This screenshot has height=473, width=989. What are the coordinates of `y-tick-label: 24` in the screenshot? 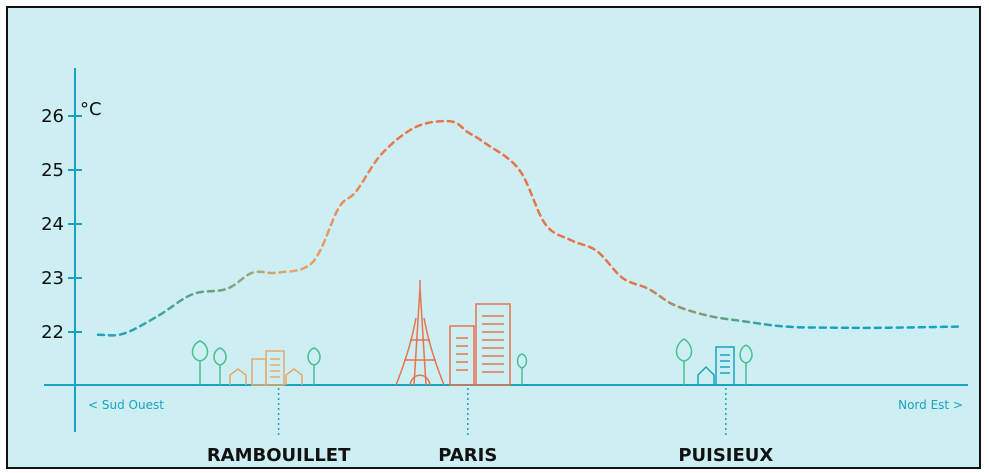 It's located at (52, 224).